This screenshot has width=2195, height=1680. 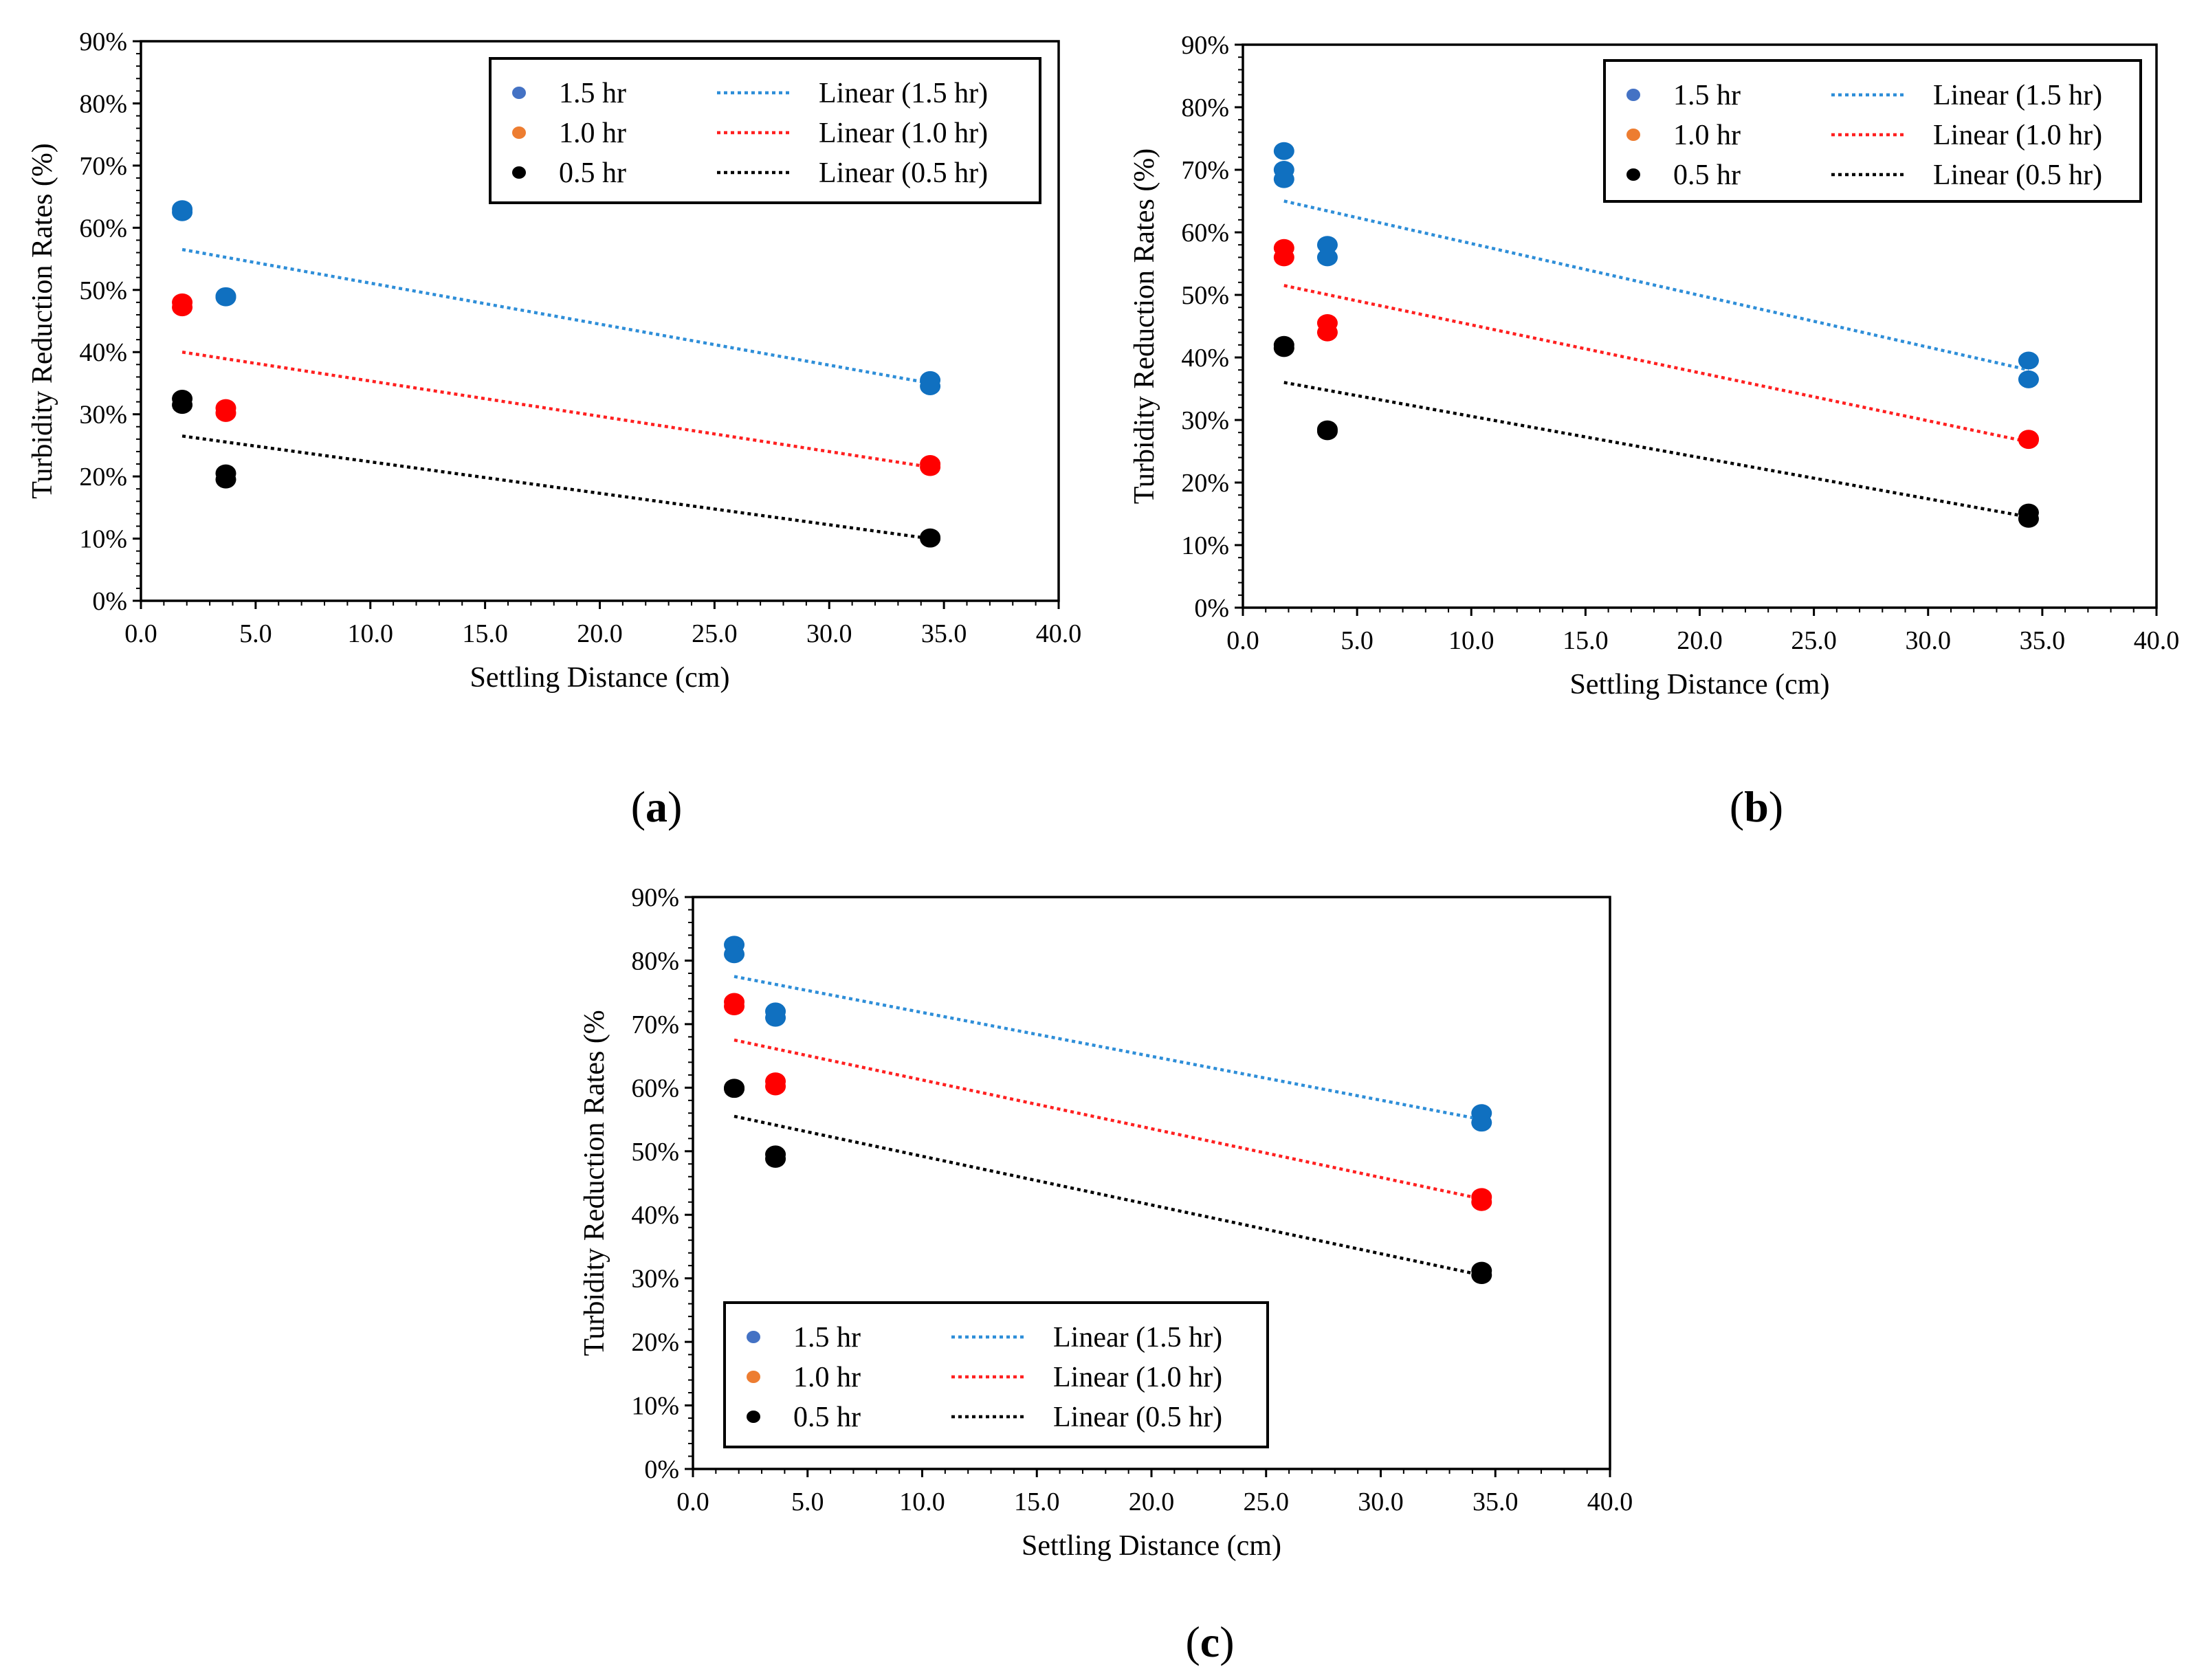 I want to click on panel-label: (a), so click(x=657, y=806).